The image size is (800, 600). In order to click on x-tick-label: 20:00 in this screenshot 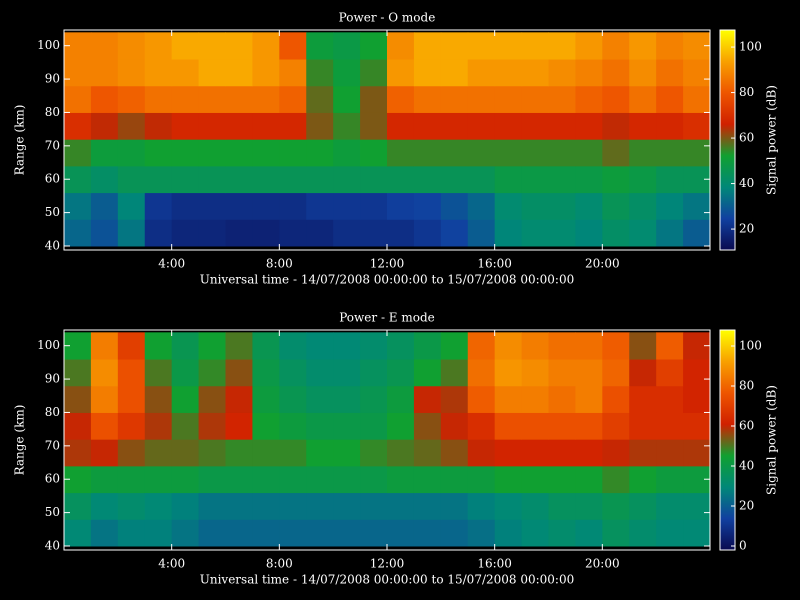, I will do `click(602, 564)`.